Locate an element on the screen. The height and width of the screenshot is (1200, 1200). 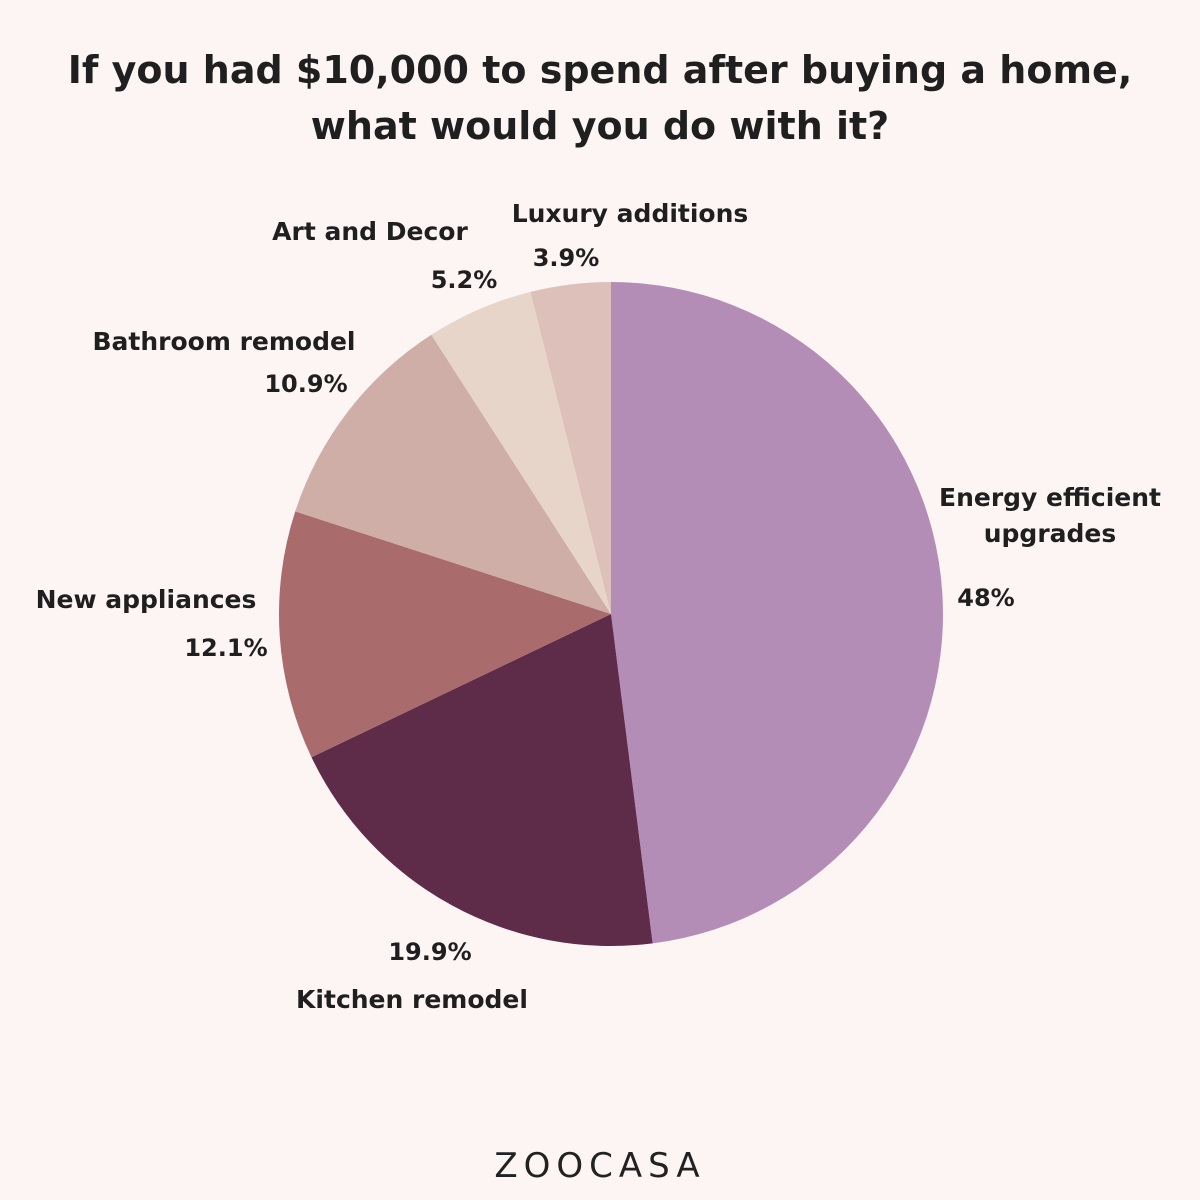
label-luxury-additions: Luxury additions is located at coordinates (630, 213).